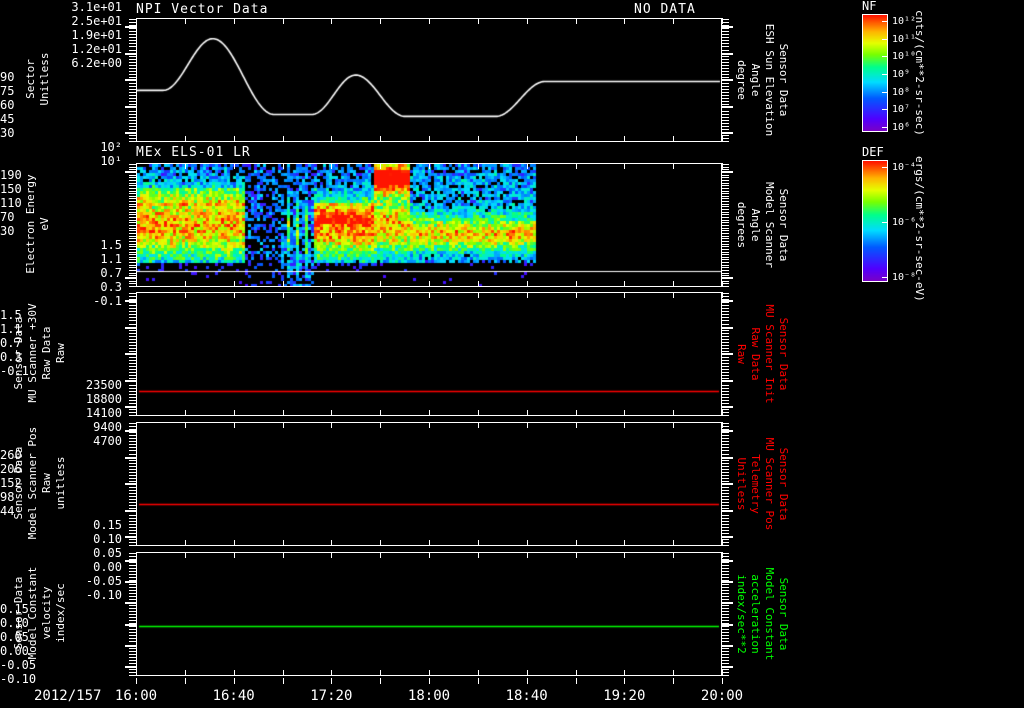 Image resolution: width=1024 pixels, height=708 pixels. Describe the element at coordinates (18, 679) in the screenshot. I see `panel-5-right-tick: -0.10` at that location.